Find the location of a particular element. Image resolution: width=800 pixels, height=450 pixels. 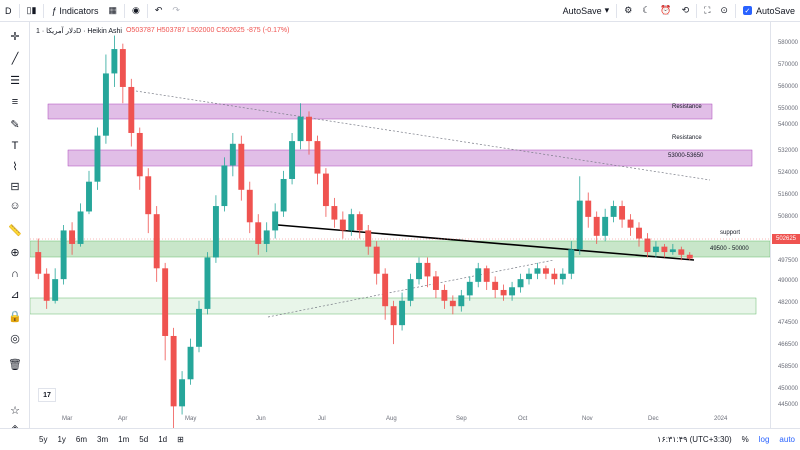

ruler-icon: 📏 is located at coordinates (15, 230).